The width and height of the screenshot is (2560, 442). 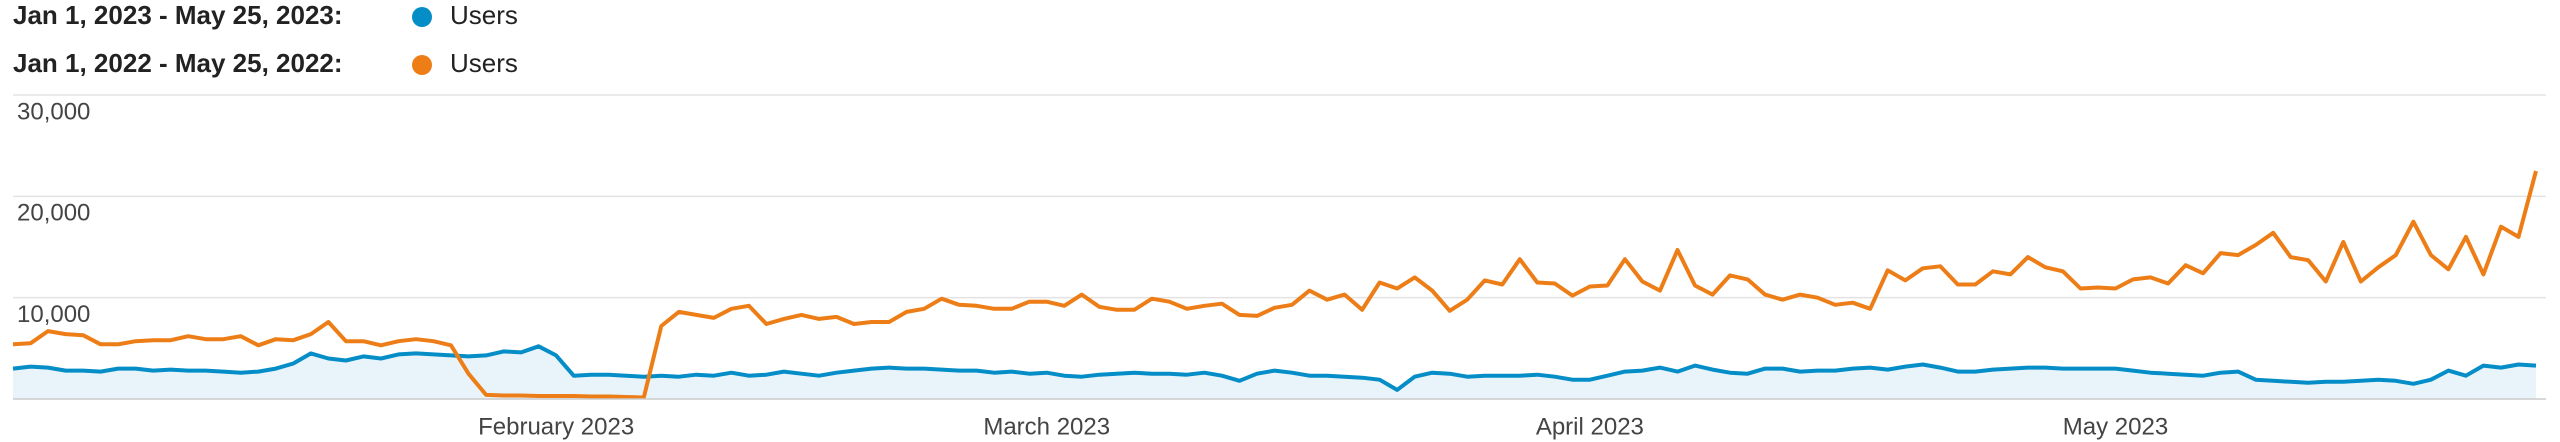 I want to click on series-area, so click(x=1274, y=372).